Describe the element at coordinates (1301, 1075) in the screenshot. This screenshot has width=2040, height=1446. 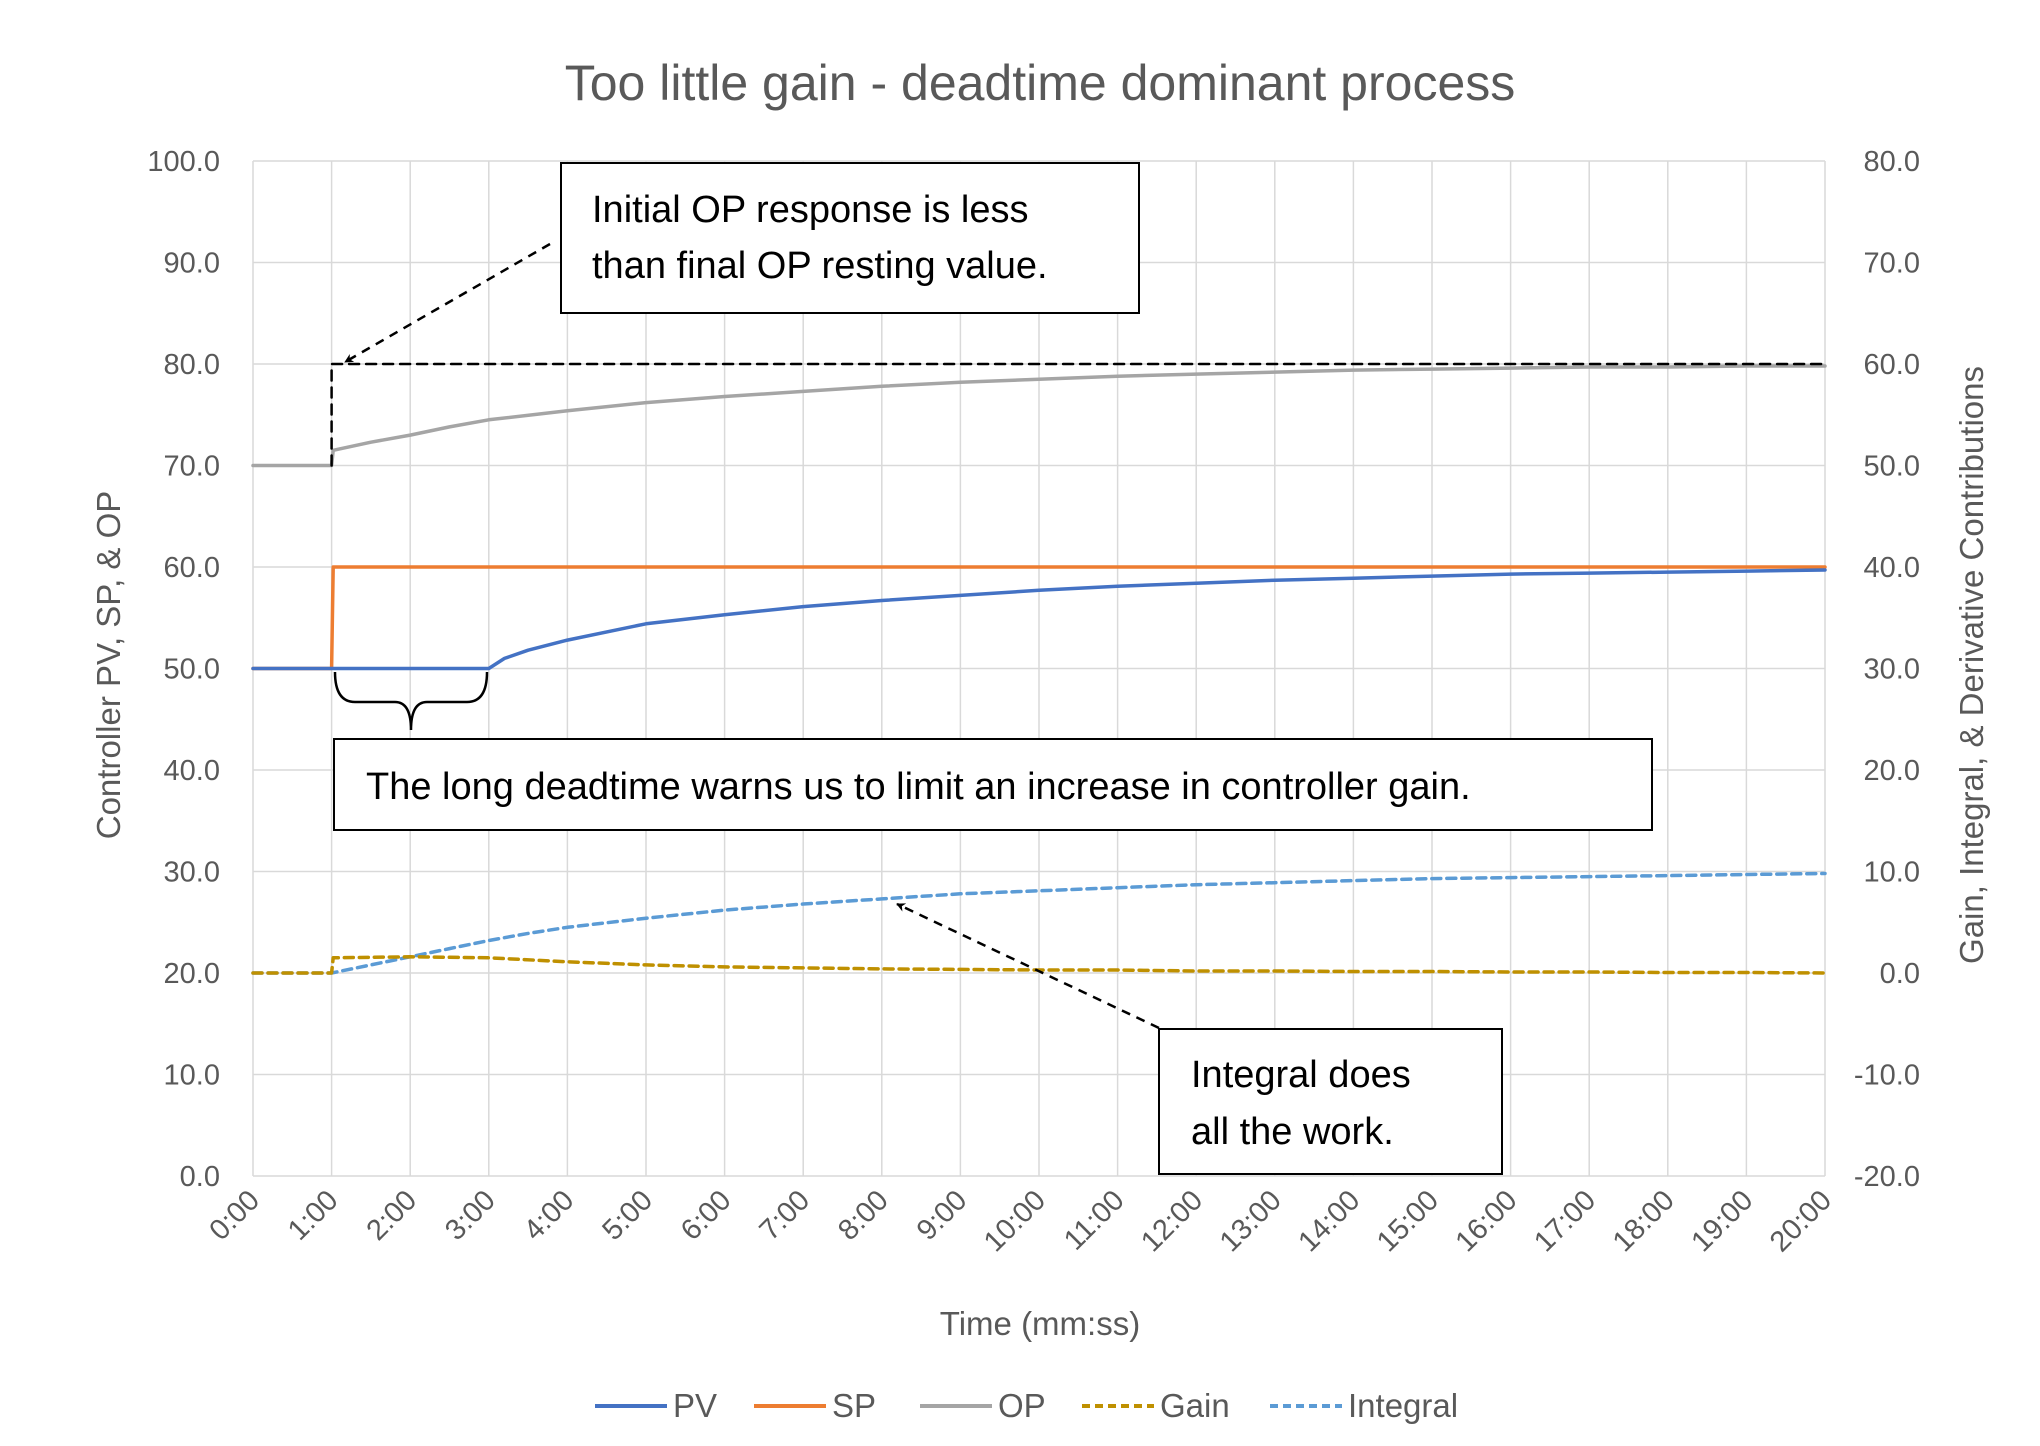
I see `annotation-integral-line-1: Integral does` at that location.